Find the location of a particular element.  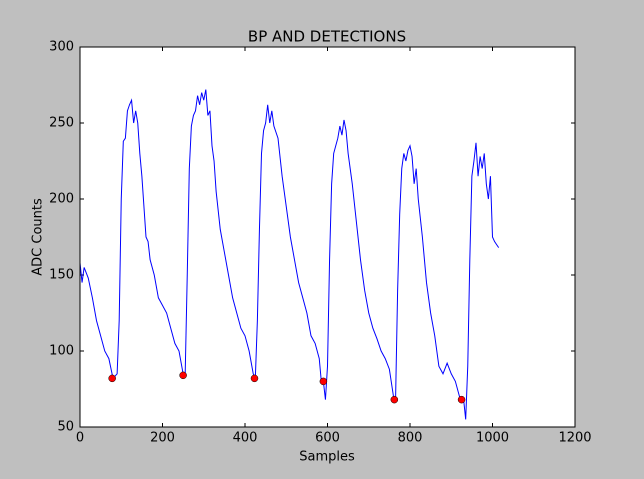

y-tick-label: 50 is located at coordinates (65, 427).